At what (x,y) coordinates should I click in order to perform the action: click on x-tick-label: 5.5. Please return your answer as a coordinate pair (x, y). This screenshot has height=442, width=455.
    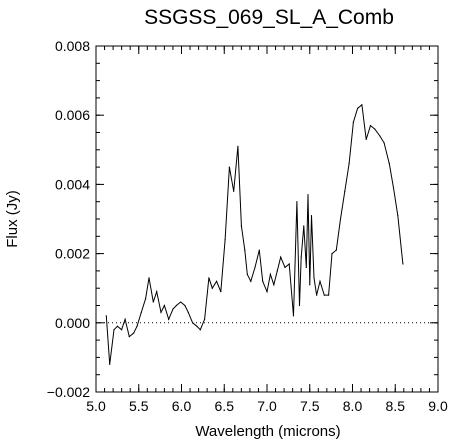
    Looking at the image, I should click on (139, 406).